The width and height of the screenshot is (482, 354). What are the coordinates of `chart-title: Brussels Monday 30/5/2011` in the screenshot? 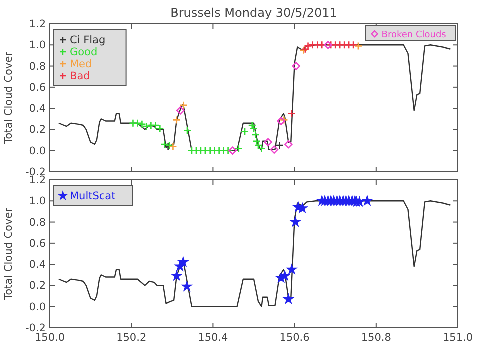 It's located at (254, 13).